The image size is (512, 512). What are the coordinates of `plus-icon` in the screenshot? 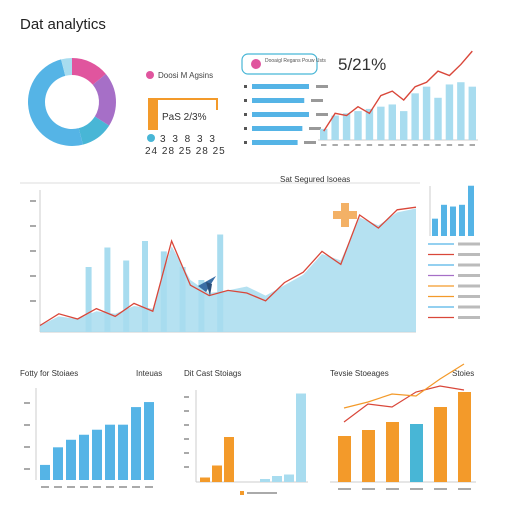 It's located at (345, 215).